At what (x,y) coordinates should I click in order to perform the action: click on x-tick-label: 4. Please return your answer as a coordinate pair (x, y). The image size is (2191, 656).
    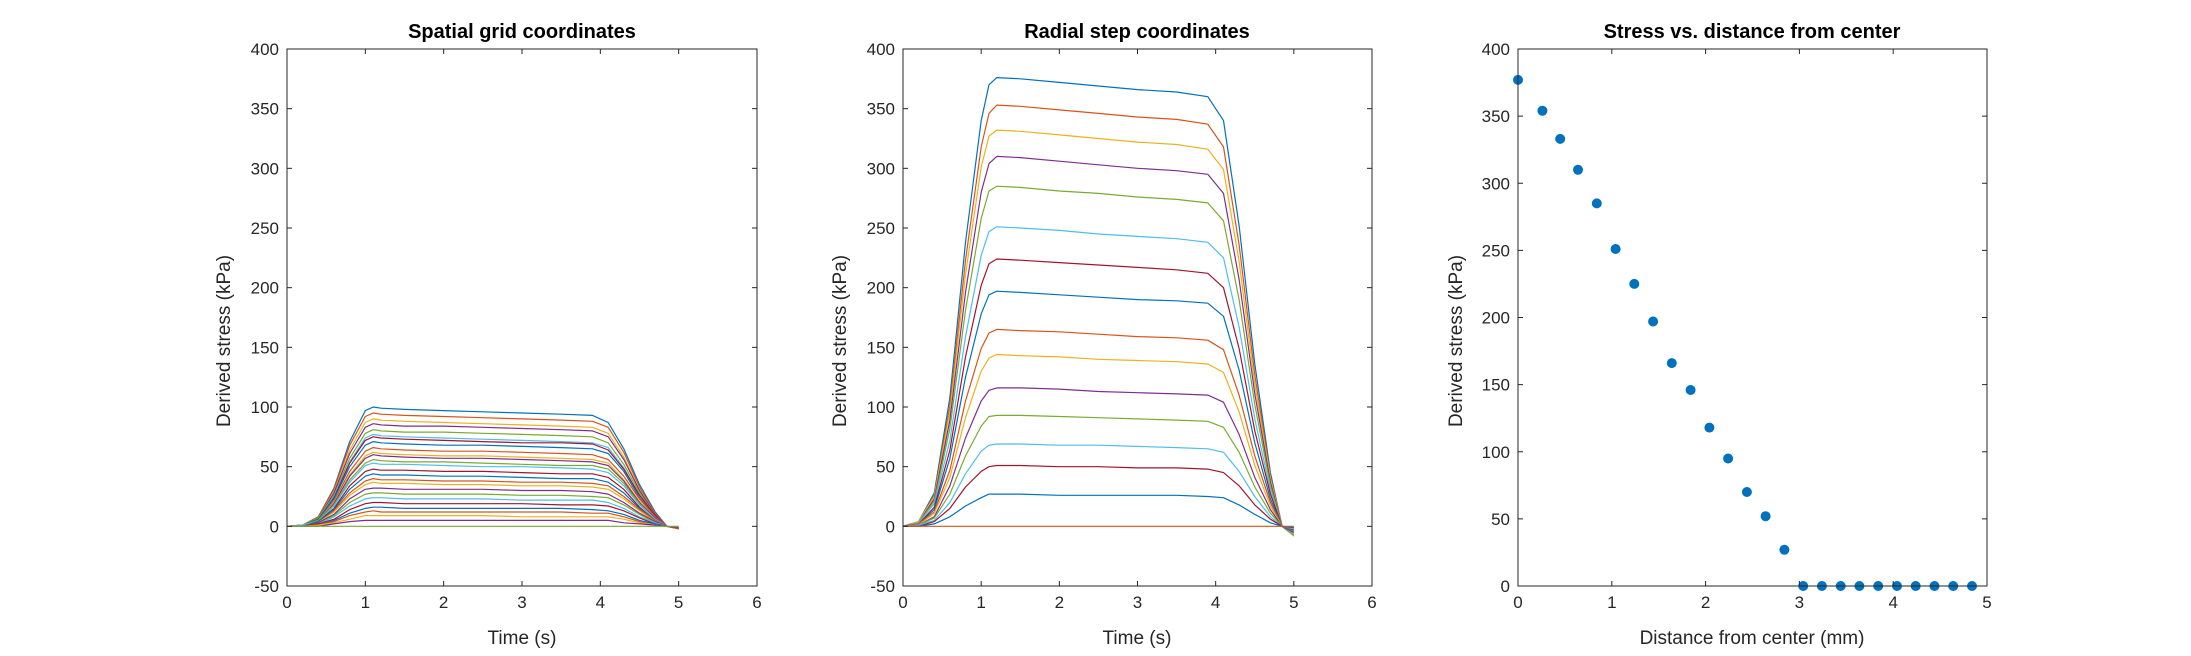
    Looking at the image, I should click on (600, 602).